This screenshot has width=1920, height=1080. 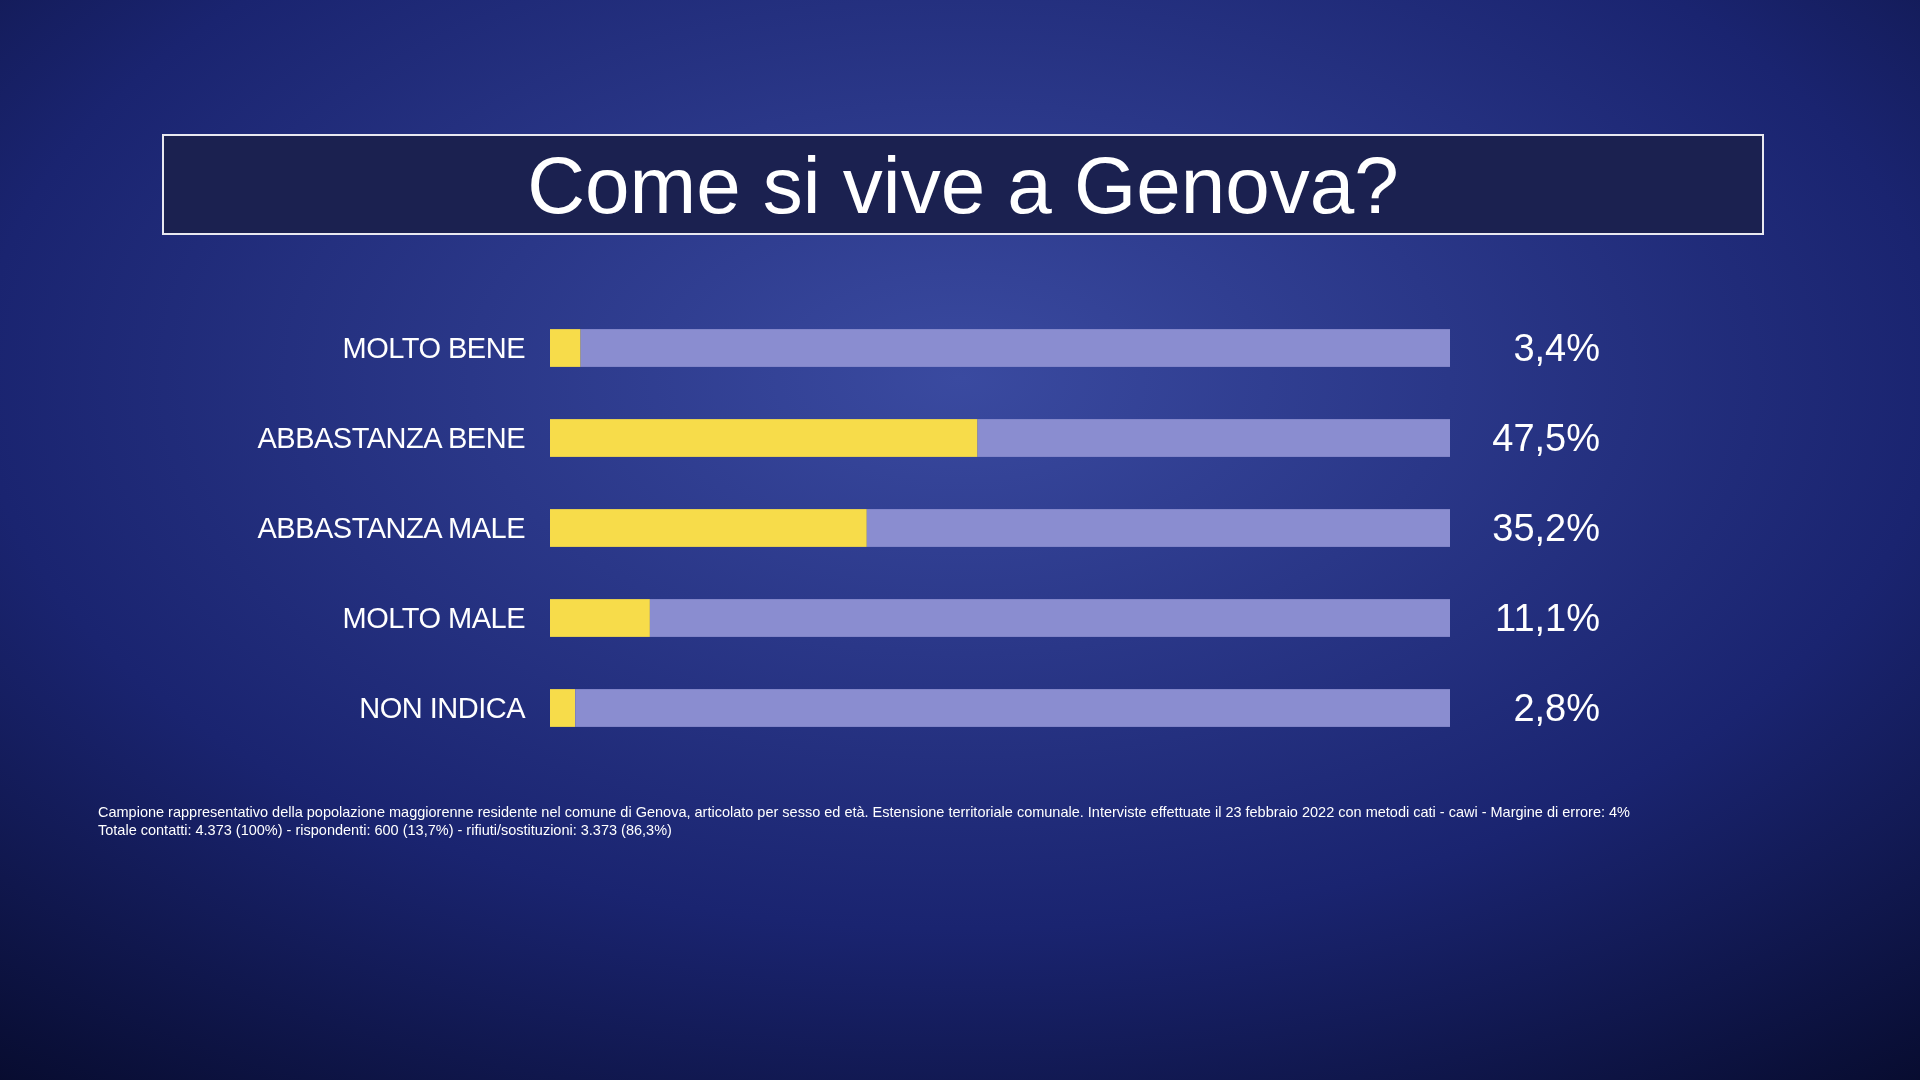 I want to click on chart-title: Come si vive a Genova?, so click(x=963, y=185).